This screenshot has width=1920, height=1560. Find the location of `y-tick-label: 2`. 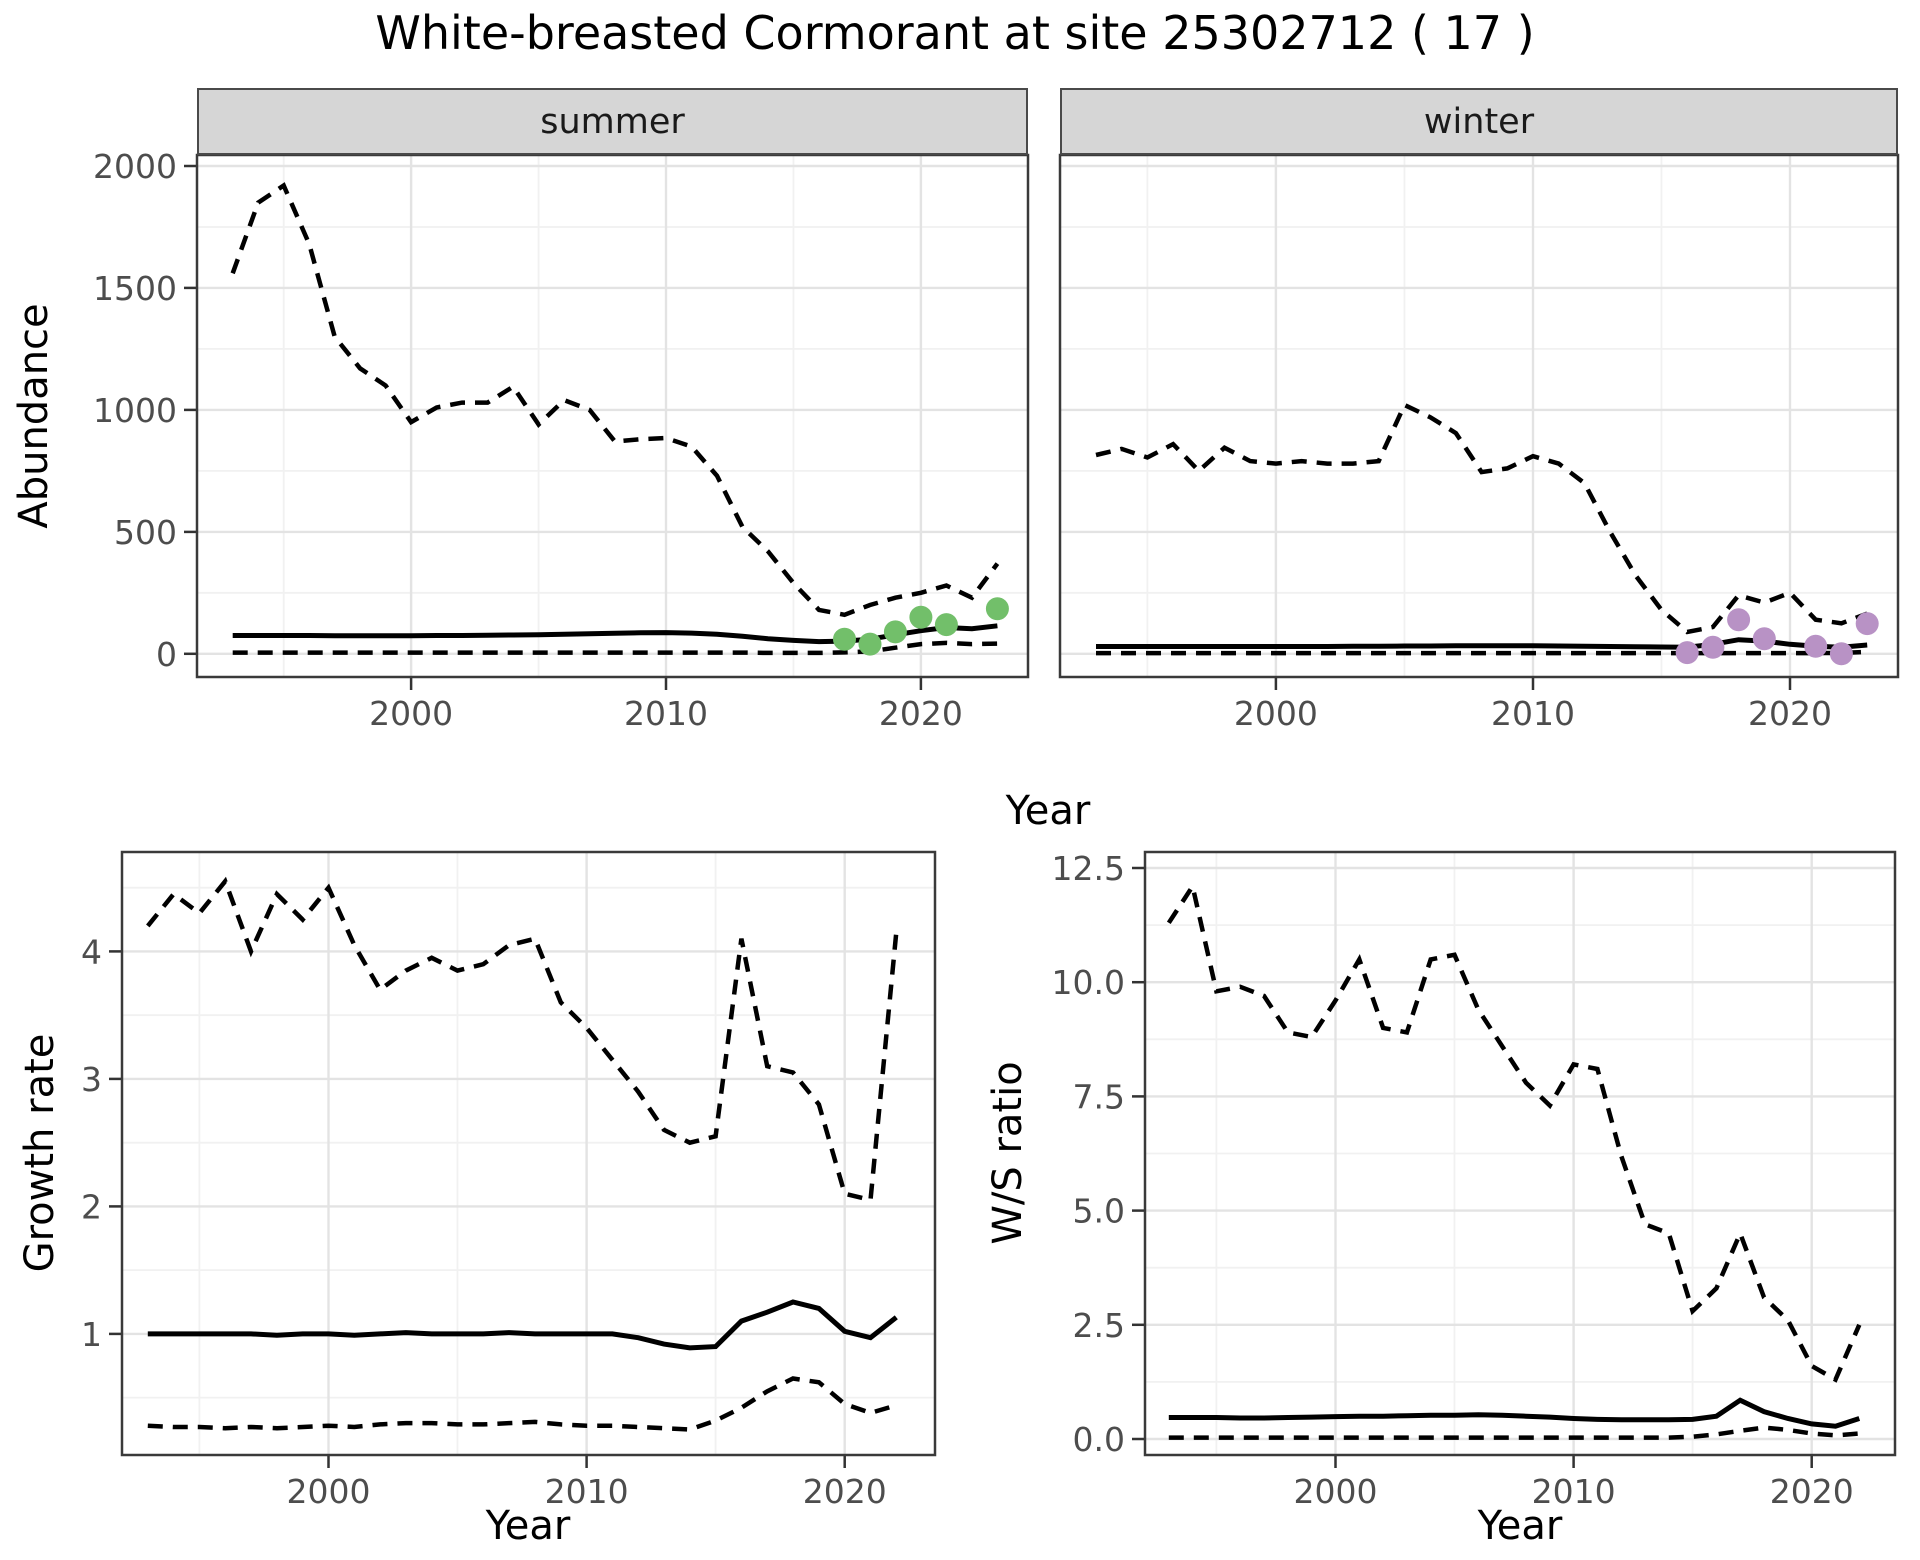

y-tick-label: 2 is located at coordinates (91, 1206).